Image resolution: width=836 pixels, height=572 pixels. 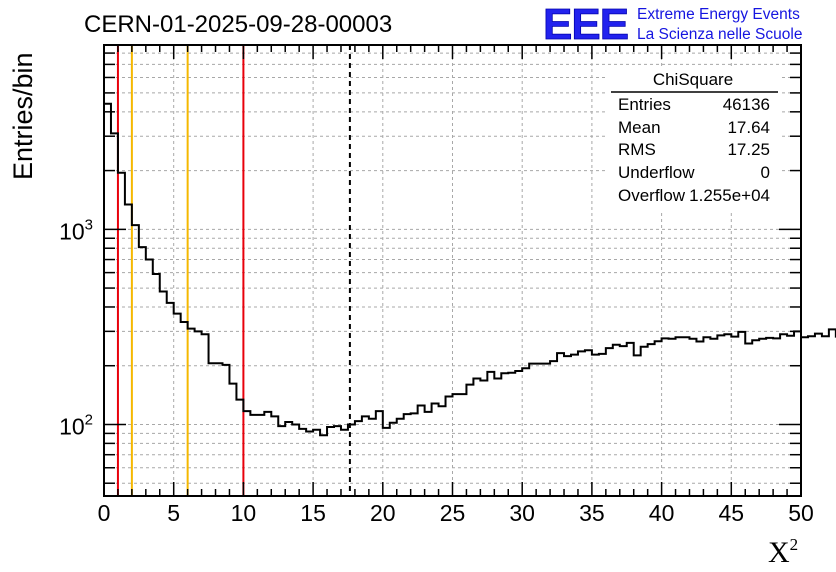 I want to click on x-tick-labels: 0 5 10 15 20 25 30 35 40 45 50, so click(x=456, y=513).